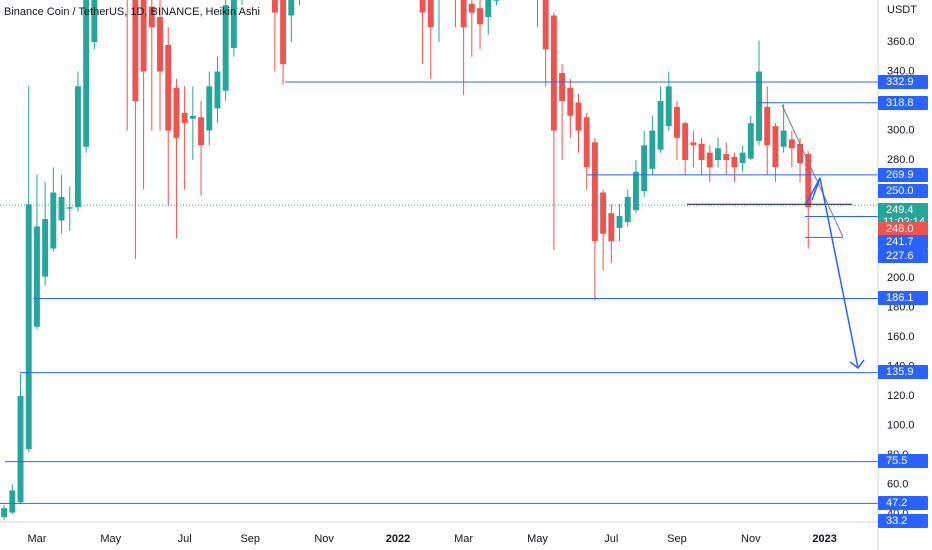  What do you see at coordinates (900, 210) in the screenshot?
I see `price-label: 249.4` at bounding box center [900, 210].